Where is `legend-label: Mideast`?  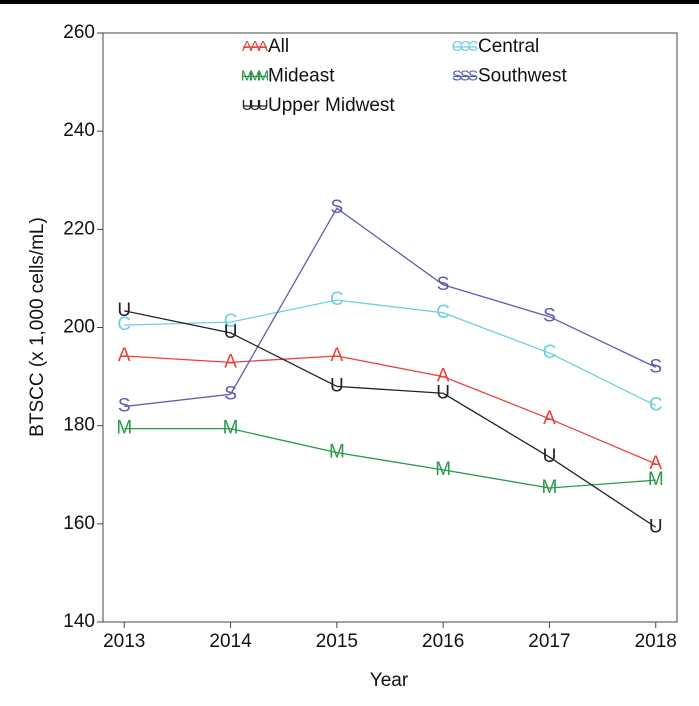
legend-label: Mideast is located at coordinates (301, 76).